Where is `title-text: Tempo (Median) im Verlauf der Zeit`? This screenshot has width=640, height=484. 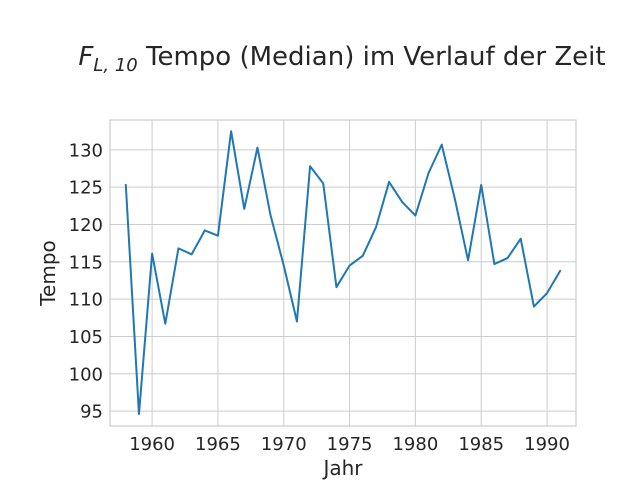 title-text: Tempo (Median) im Verlauf der Zeit is located at coordinates (372, 57).